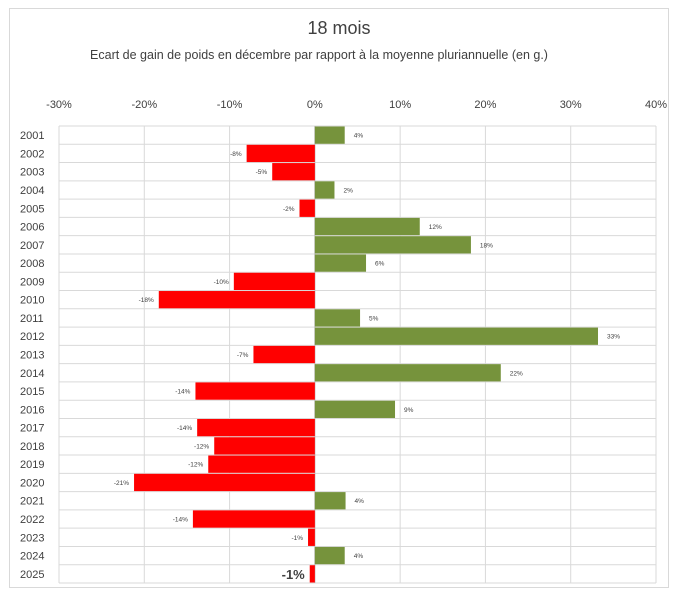 This screenshot has width=678, height=594. What do you see at coordinates (221, 282) in the screenshot?
I see `data-label: -10%` at bounding box center [221, 282].